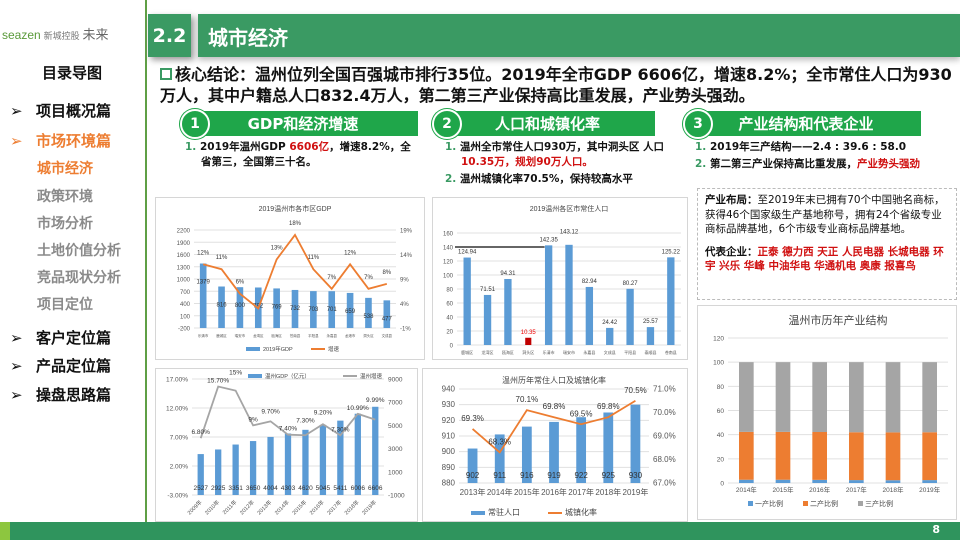 This screenshot has width=960, height=540. Describe the element at coordinates (331, 278) in the screenshot. I see `line-data-label: 7%` at that location.